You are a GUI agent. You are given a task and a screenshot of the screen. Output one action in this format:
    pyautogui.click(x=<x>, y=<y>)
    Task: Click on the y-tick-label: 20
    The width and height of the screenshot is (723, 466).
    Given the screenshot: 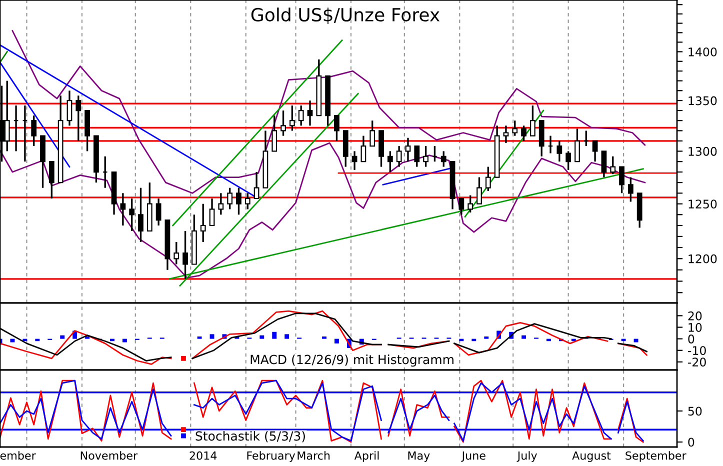 What is the action you would take?
    pyautogui.click(x=695, y=315)
    